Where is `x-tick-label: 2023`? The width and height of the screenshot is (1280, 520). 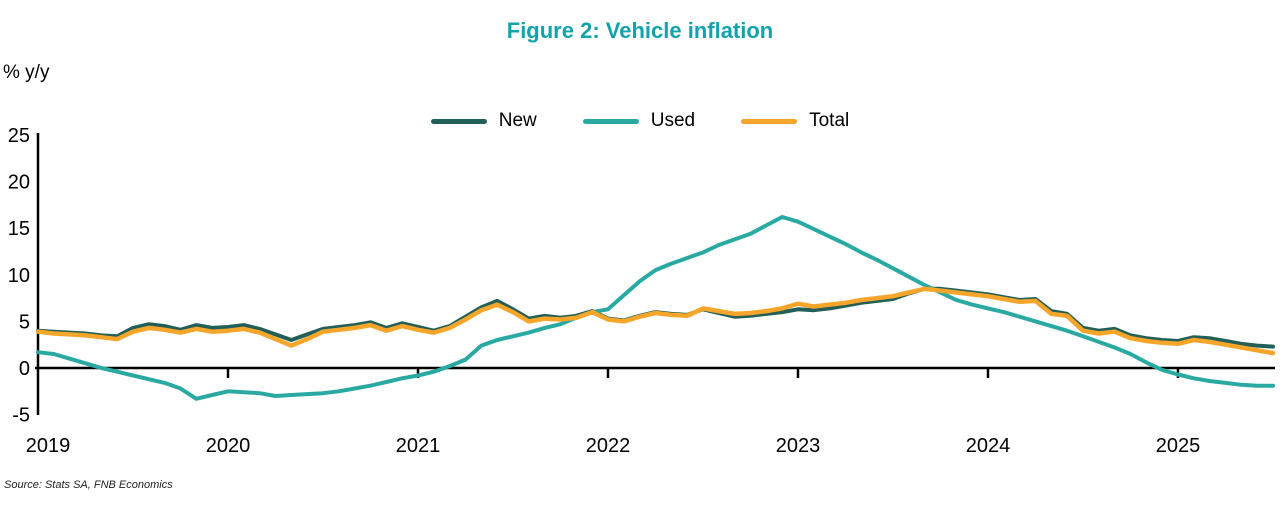 x-tick-label: 2023 is located at coordinates (798, 446).